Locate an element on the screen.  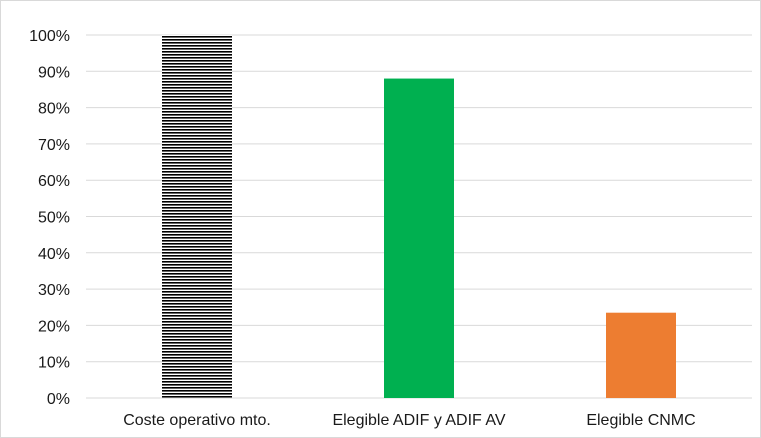
y-tick-label: 70% is located at coordinates (54, 145).